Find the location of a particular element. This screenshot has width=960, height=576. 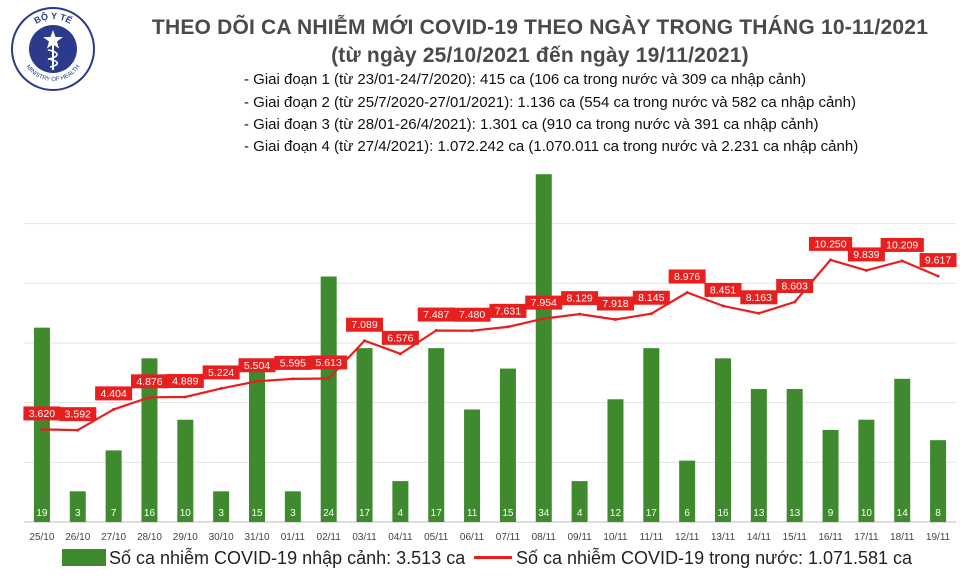

x-tick-label: 09/11 is located at coordinates (579, 537).